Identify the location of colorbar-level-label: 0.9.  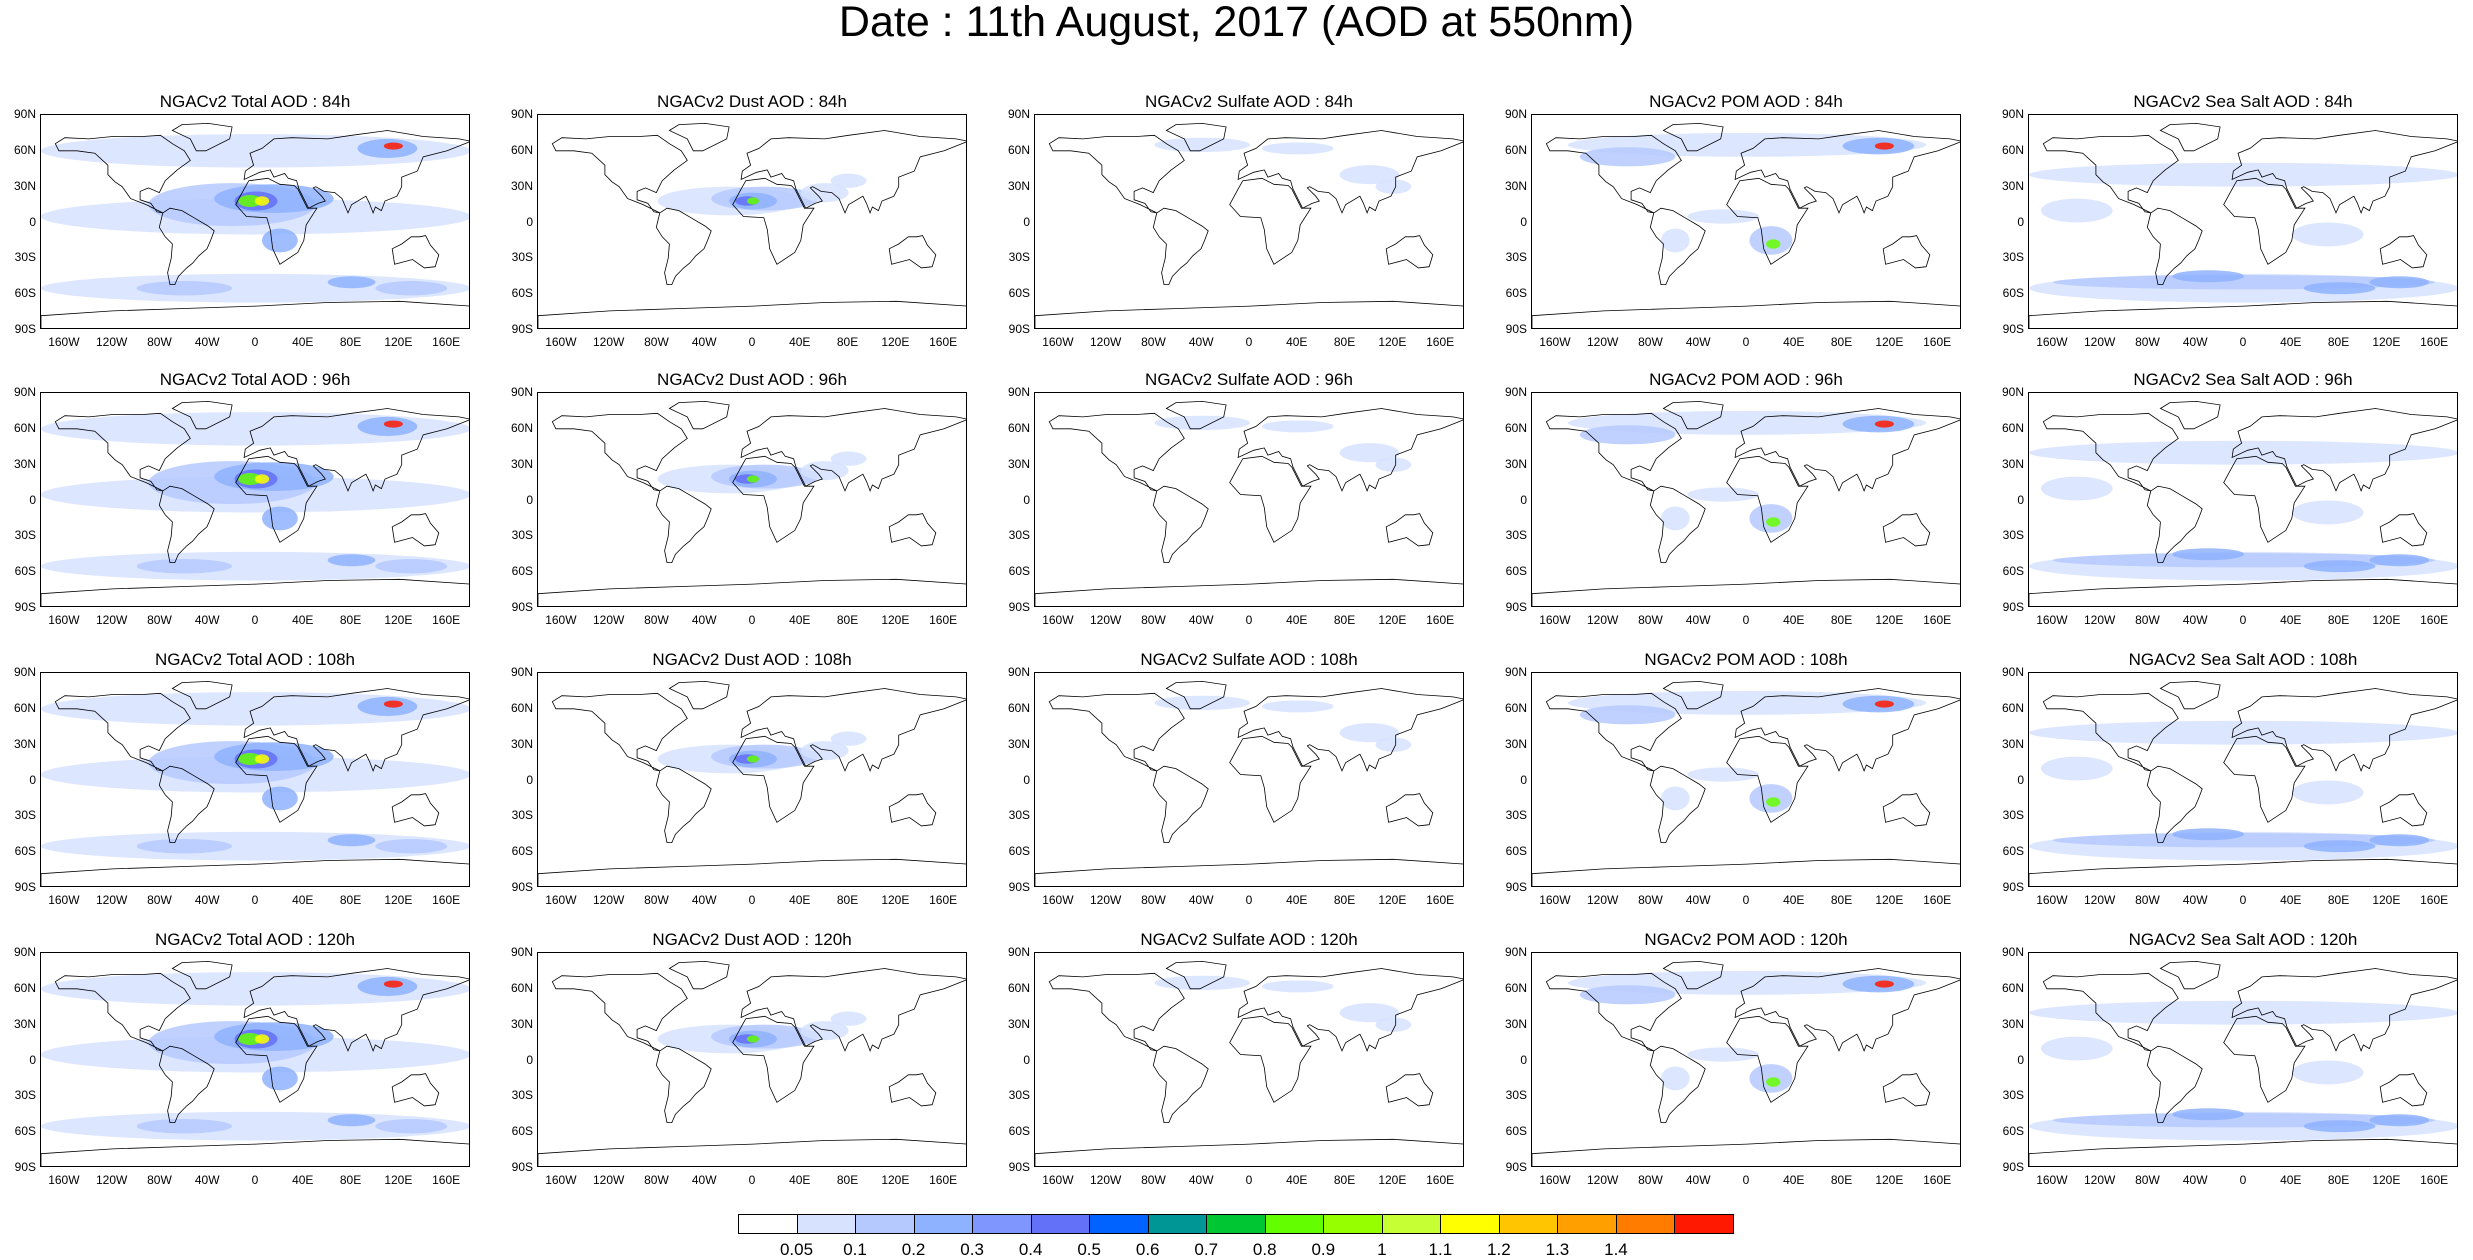
(1323, 1249).